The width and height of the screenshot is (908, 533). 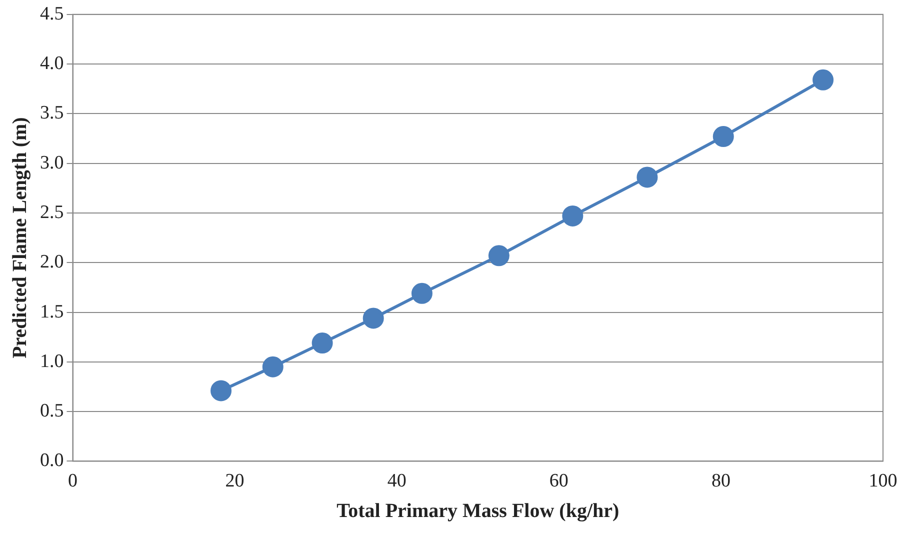 What do you see at coordinates (234, 481) in the screenshot?
I see `x-tick-label: 20` at bounding box center [234, 481].